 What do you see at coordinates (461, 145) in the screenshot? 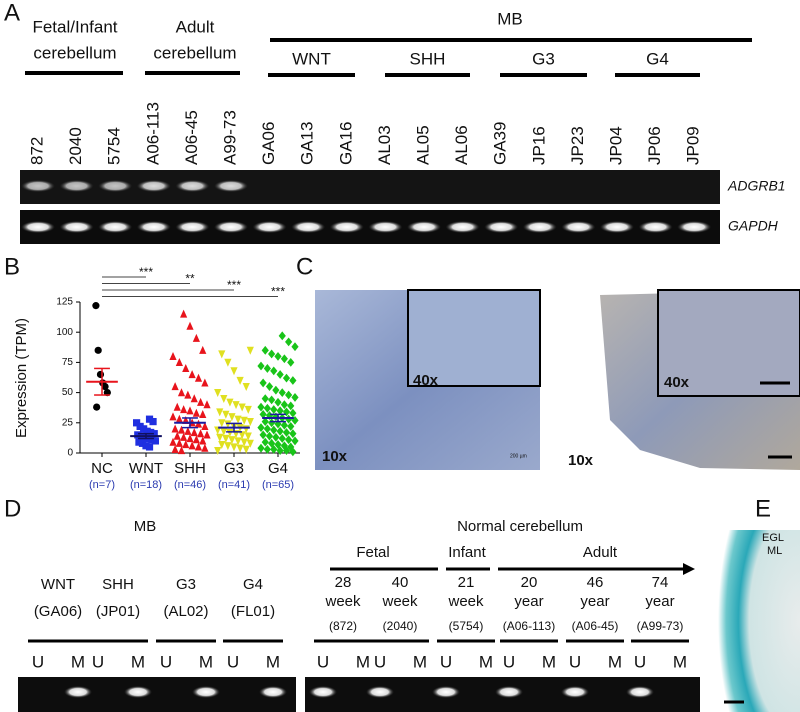
I see `sample-label: AL06` at bounding box center [461, 145].